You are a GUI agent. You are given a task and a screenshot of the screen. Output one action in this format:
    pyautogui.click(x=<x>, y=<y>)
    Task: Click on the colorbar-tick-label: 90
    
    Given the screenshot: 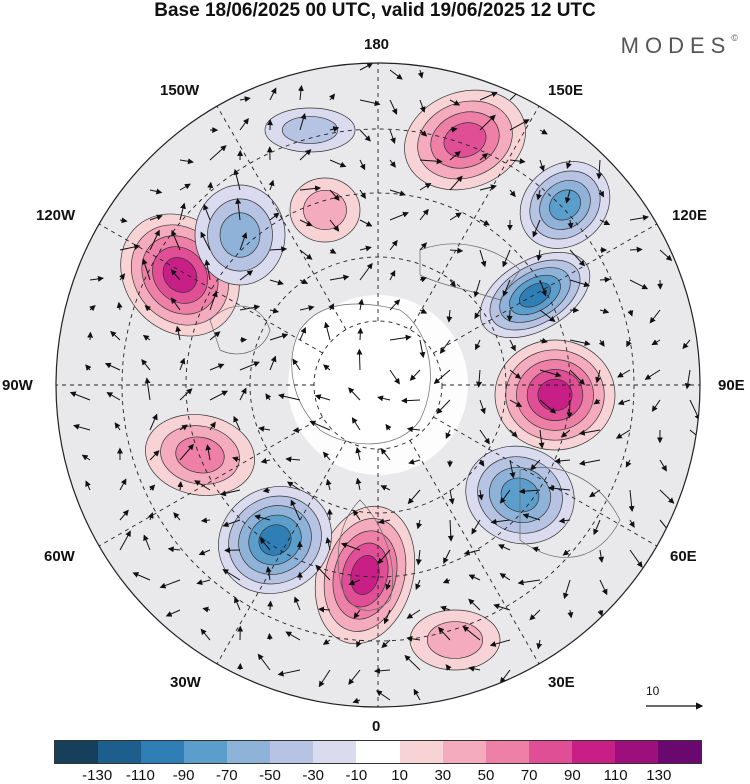 What is the action you would take?
    pyautogui.click(x=572, y=775)
    